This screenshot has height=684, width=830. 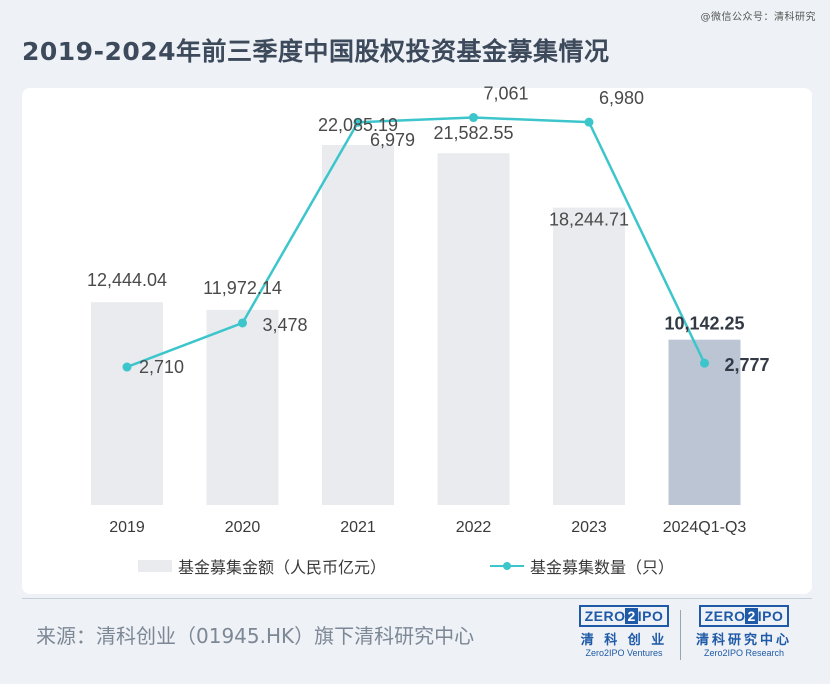 What do you see at coordinates (507, 566) in the screenshot?
I see `legend-line-swatch` at bounding box center [507, 566].